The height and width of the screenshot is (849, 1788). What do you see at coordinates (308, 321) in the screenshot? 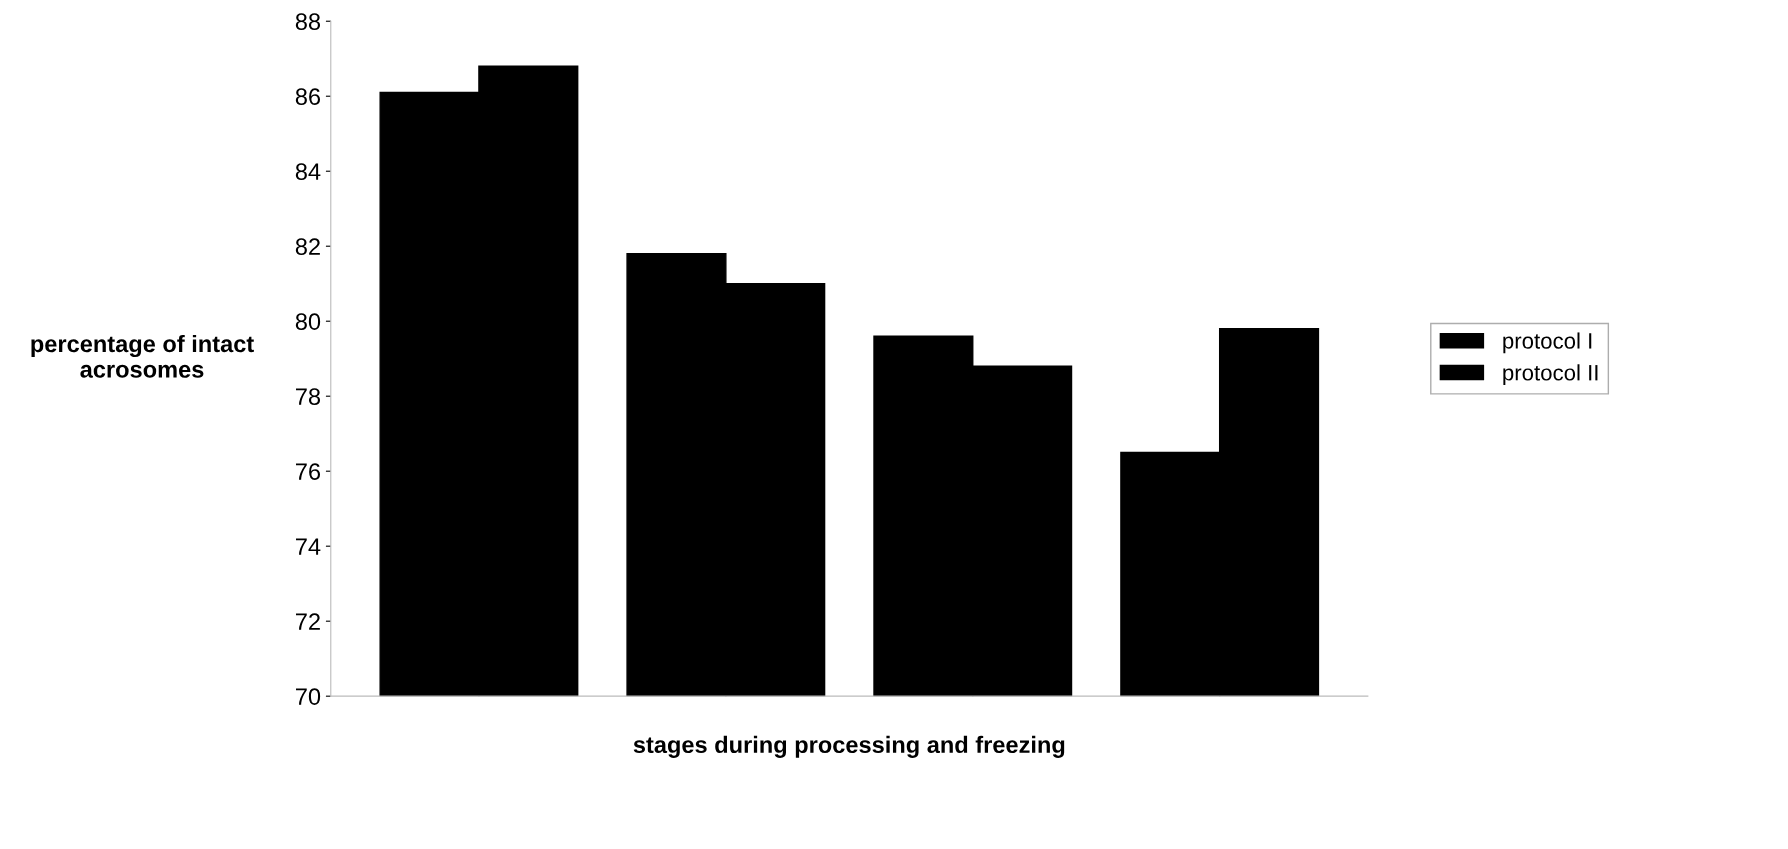
I see `y-tick-label: 80` at bounding box center [308, 321].